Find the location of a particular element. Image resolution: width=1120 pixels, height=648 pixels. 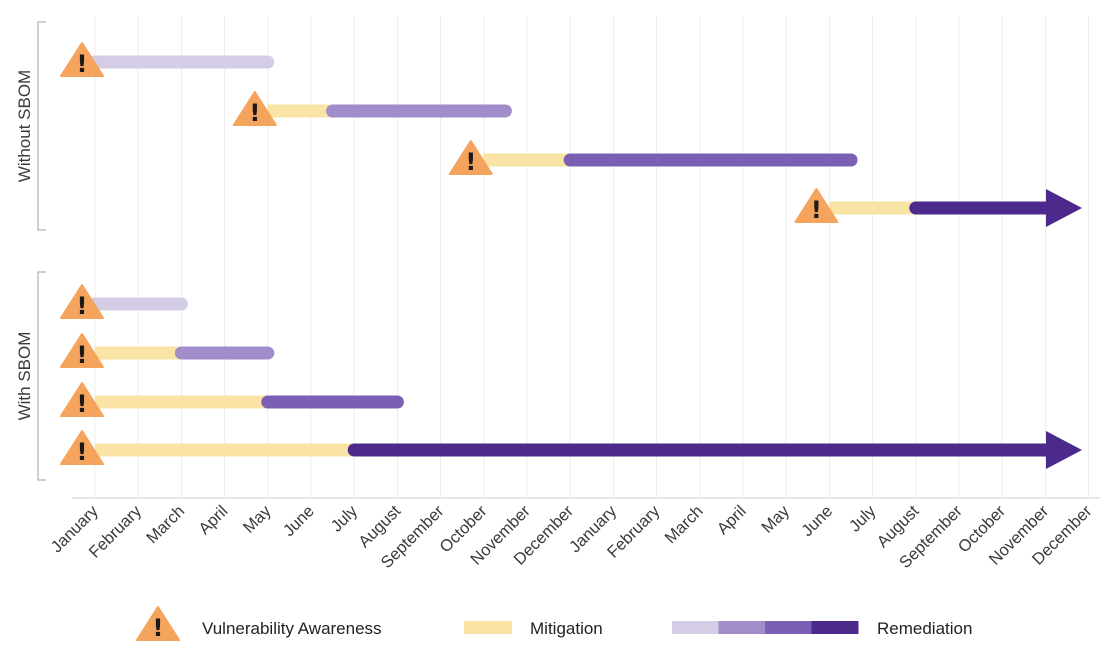

legend-label-mitigation: Mitigation is located at coordinates (566, 628).